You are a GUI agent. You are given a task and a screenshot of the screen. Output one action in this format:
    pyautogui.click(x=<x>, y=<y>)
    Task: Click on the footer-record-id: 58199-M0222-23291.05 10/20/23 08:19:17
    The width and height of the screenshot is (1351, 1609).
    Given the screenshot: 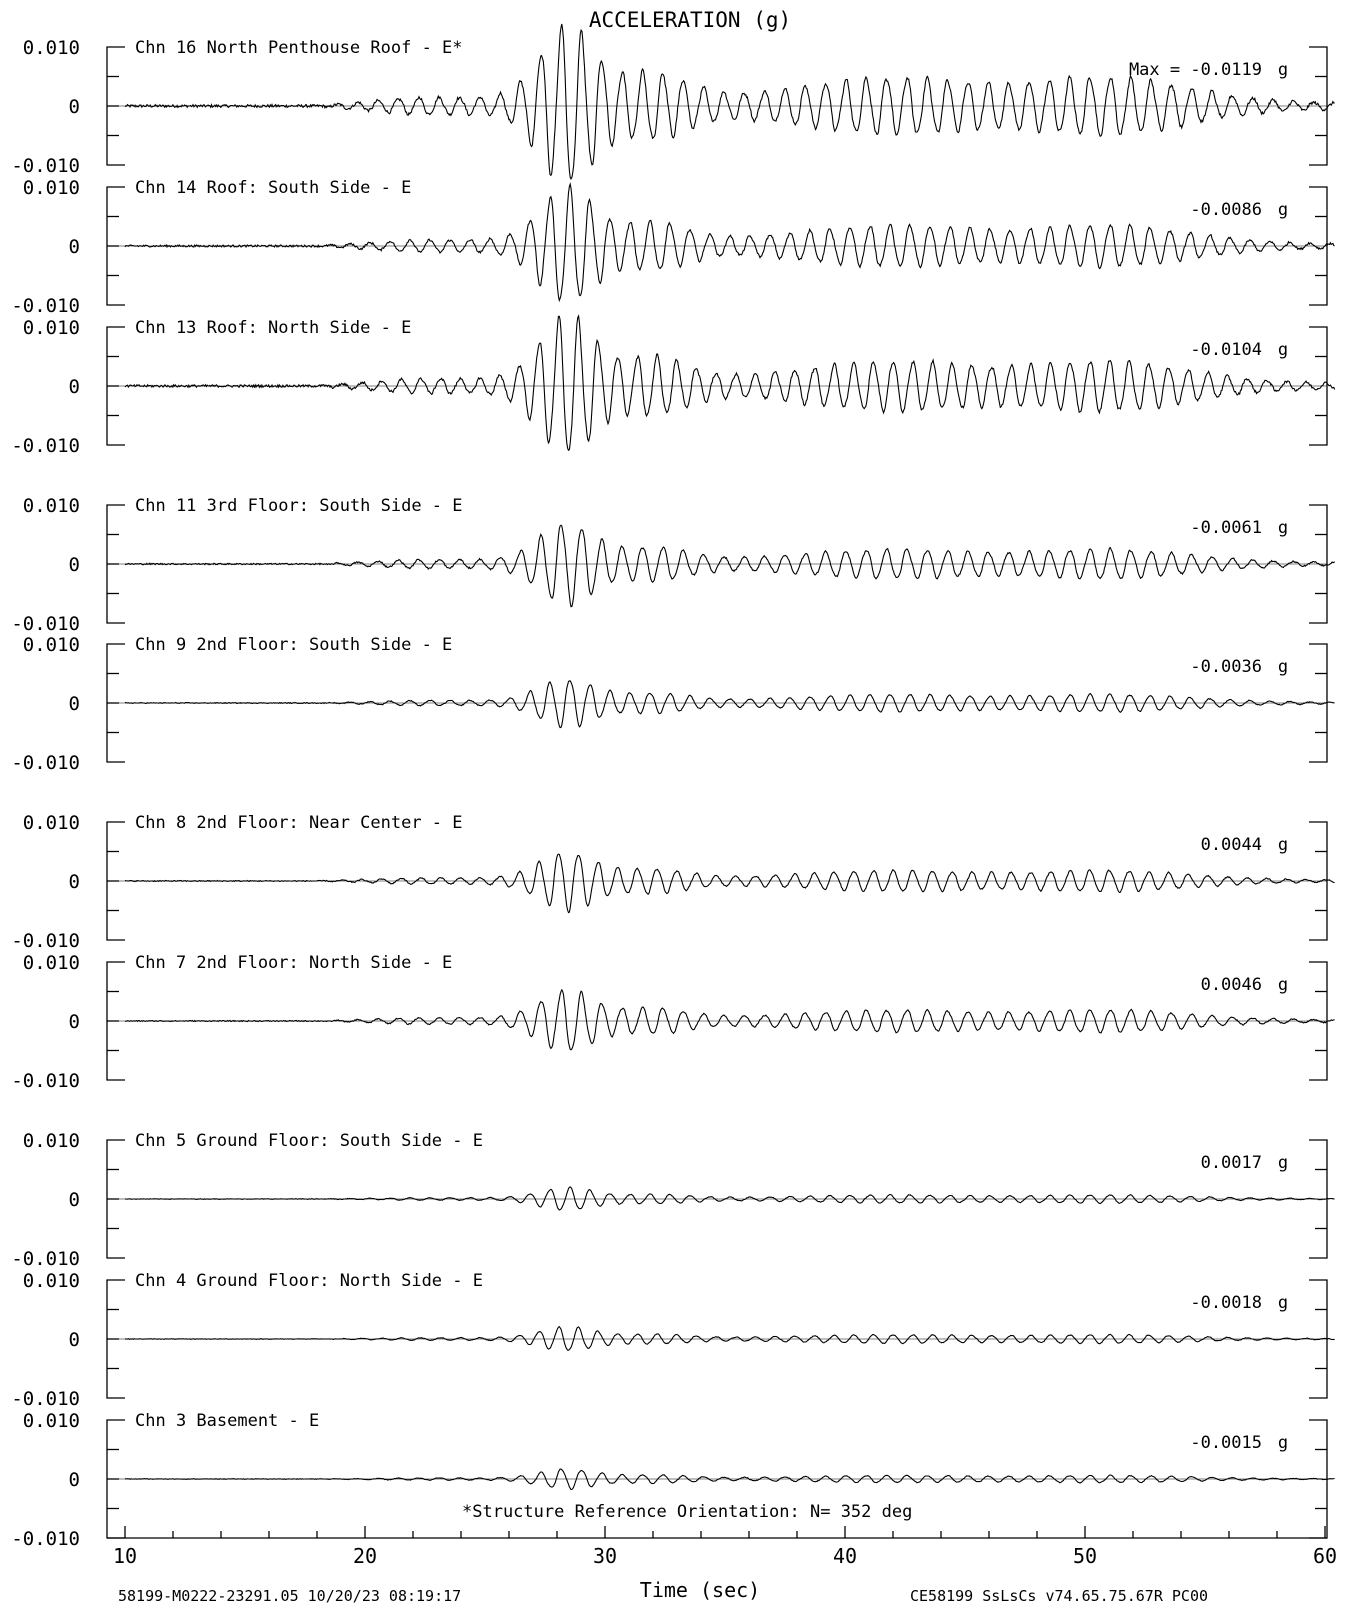 What is the action you would take?
    pyautogui.click(x=289, y=1595)
    